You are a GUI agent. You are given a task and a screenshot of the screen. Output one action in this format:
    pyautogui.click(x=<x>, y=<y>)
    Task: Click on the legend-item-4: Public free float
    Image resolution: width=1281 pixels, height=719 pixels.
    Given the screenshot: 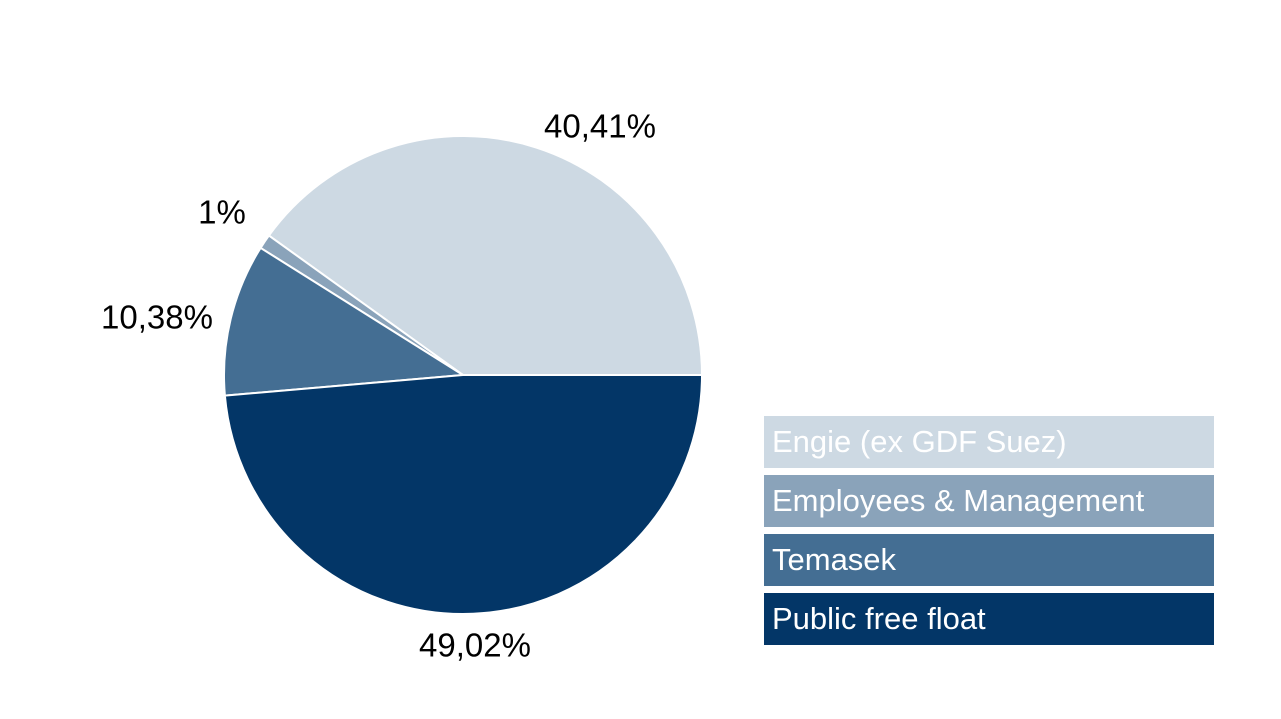 What is the action you would take?
    pyautogui.click(x=989, y=619)
    